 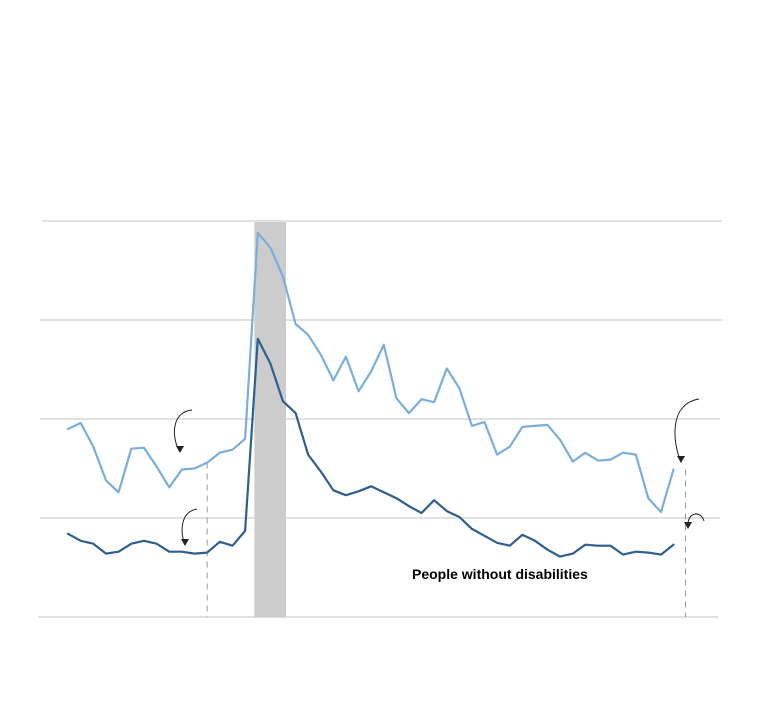 I want to click on arrow-light-late, so click(x=687, y=430).